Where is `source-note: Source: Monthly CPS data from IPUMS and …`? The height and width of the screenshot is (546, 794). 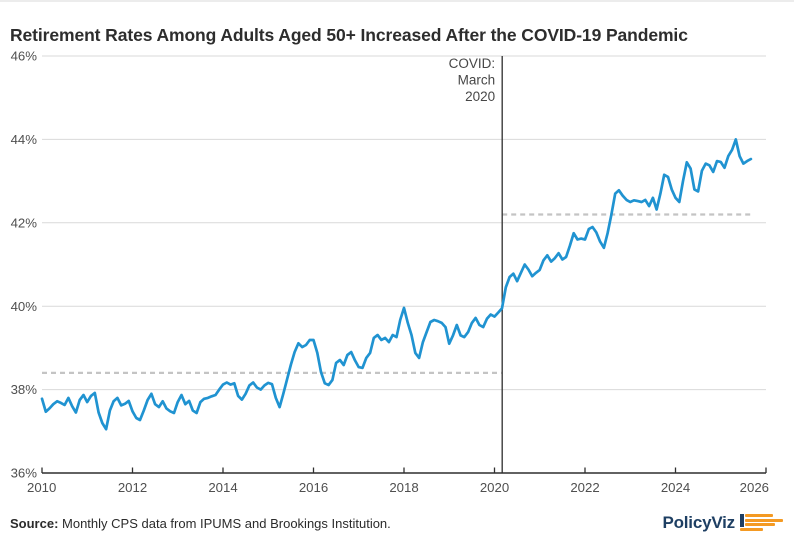
source-note: Source: Monthly CPS data from IPUMS and … is located at coordinates (200, 523).